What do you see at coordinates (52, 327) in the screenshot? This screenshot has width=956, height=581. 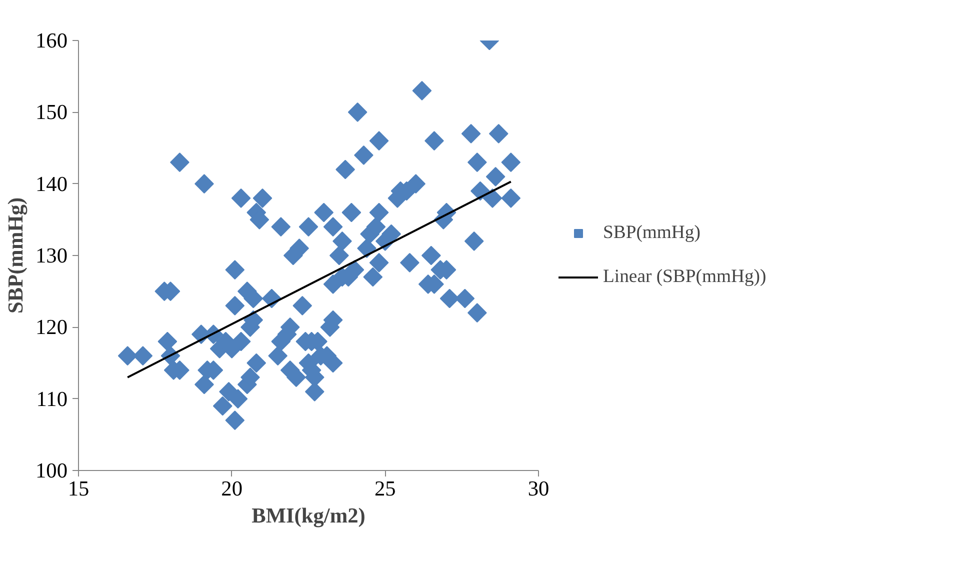 I see `y-tick-label: 120` at bounding box center [52, 327].